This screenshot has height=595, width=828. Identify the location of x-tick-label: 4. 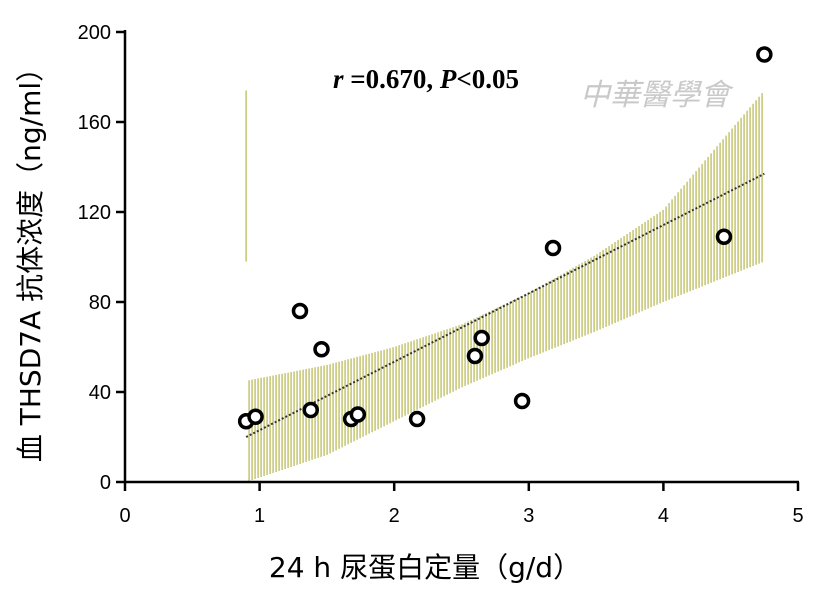
(663, 516).